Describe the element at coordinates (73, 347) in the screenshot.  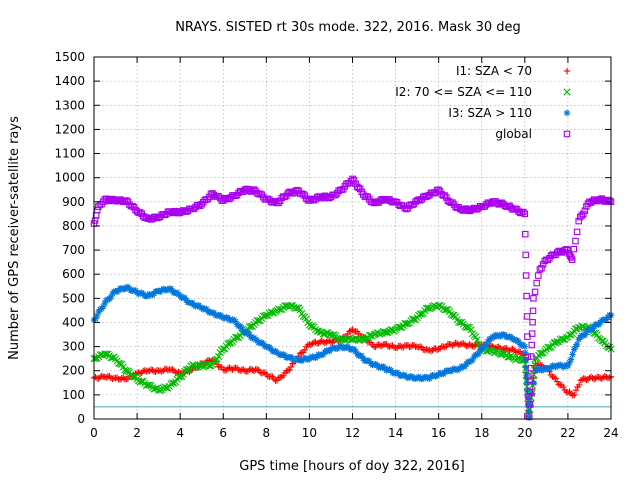
I see `y-tick-label: 300` at that location.